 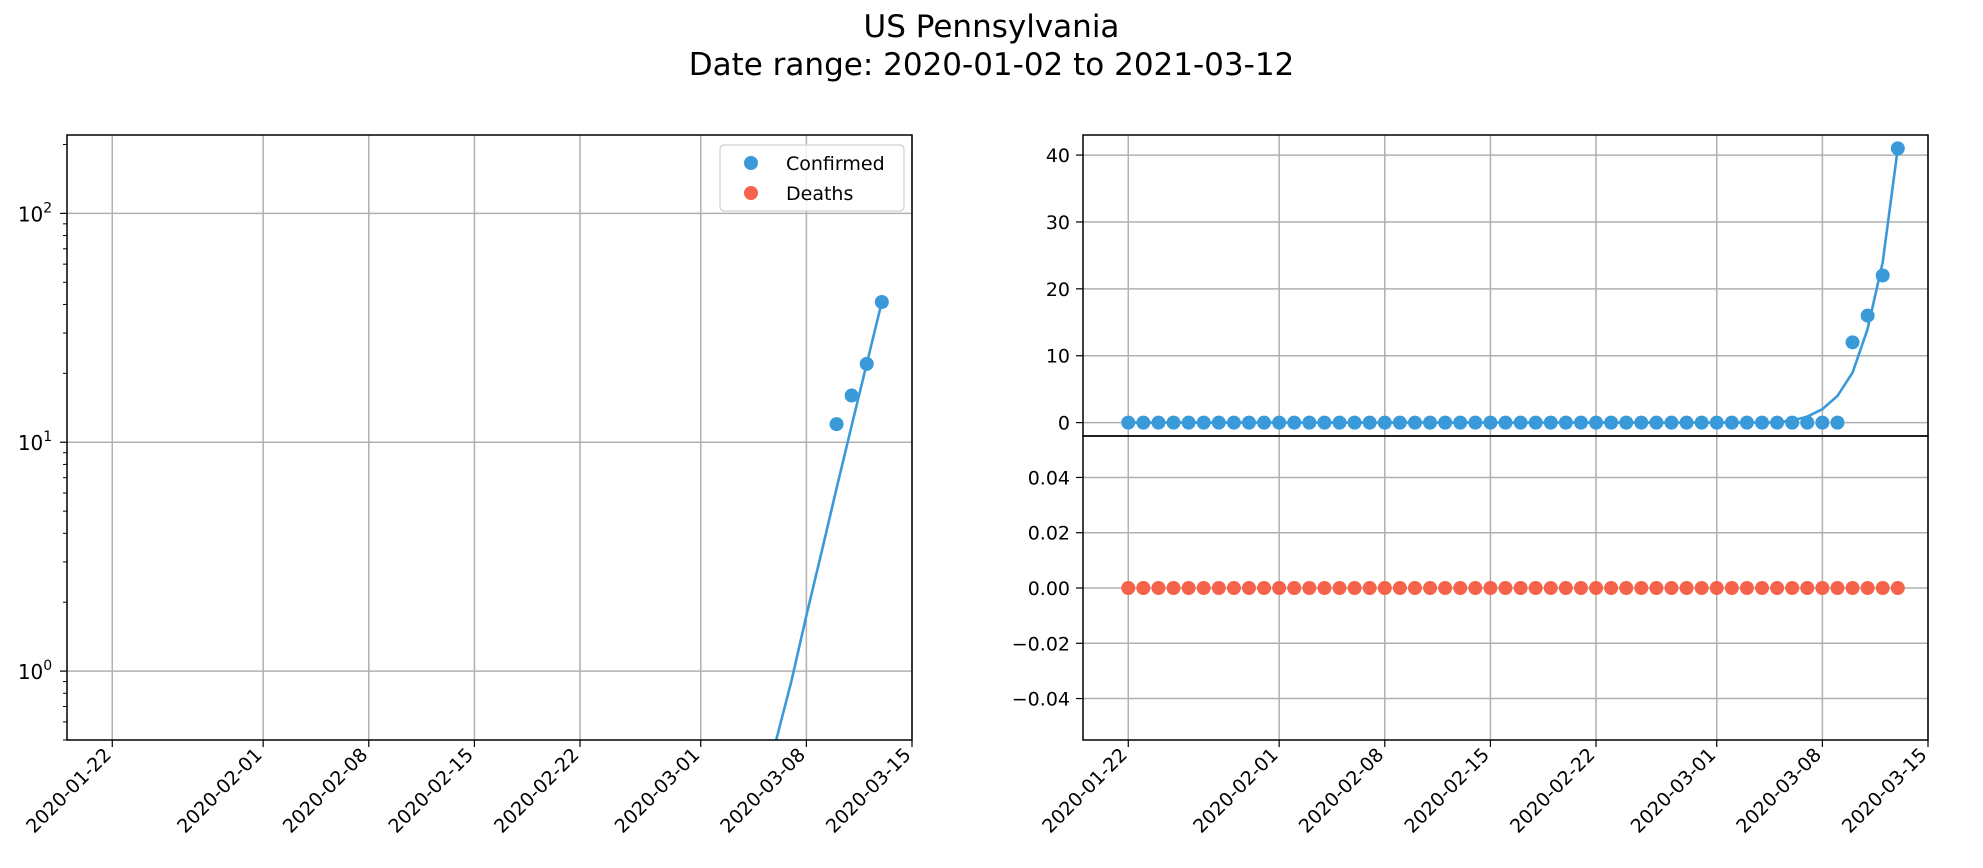 I want to click on y-tick-label: 30, so click(x=1058, y=223).